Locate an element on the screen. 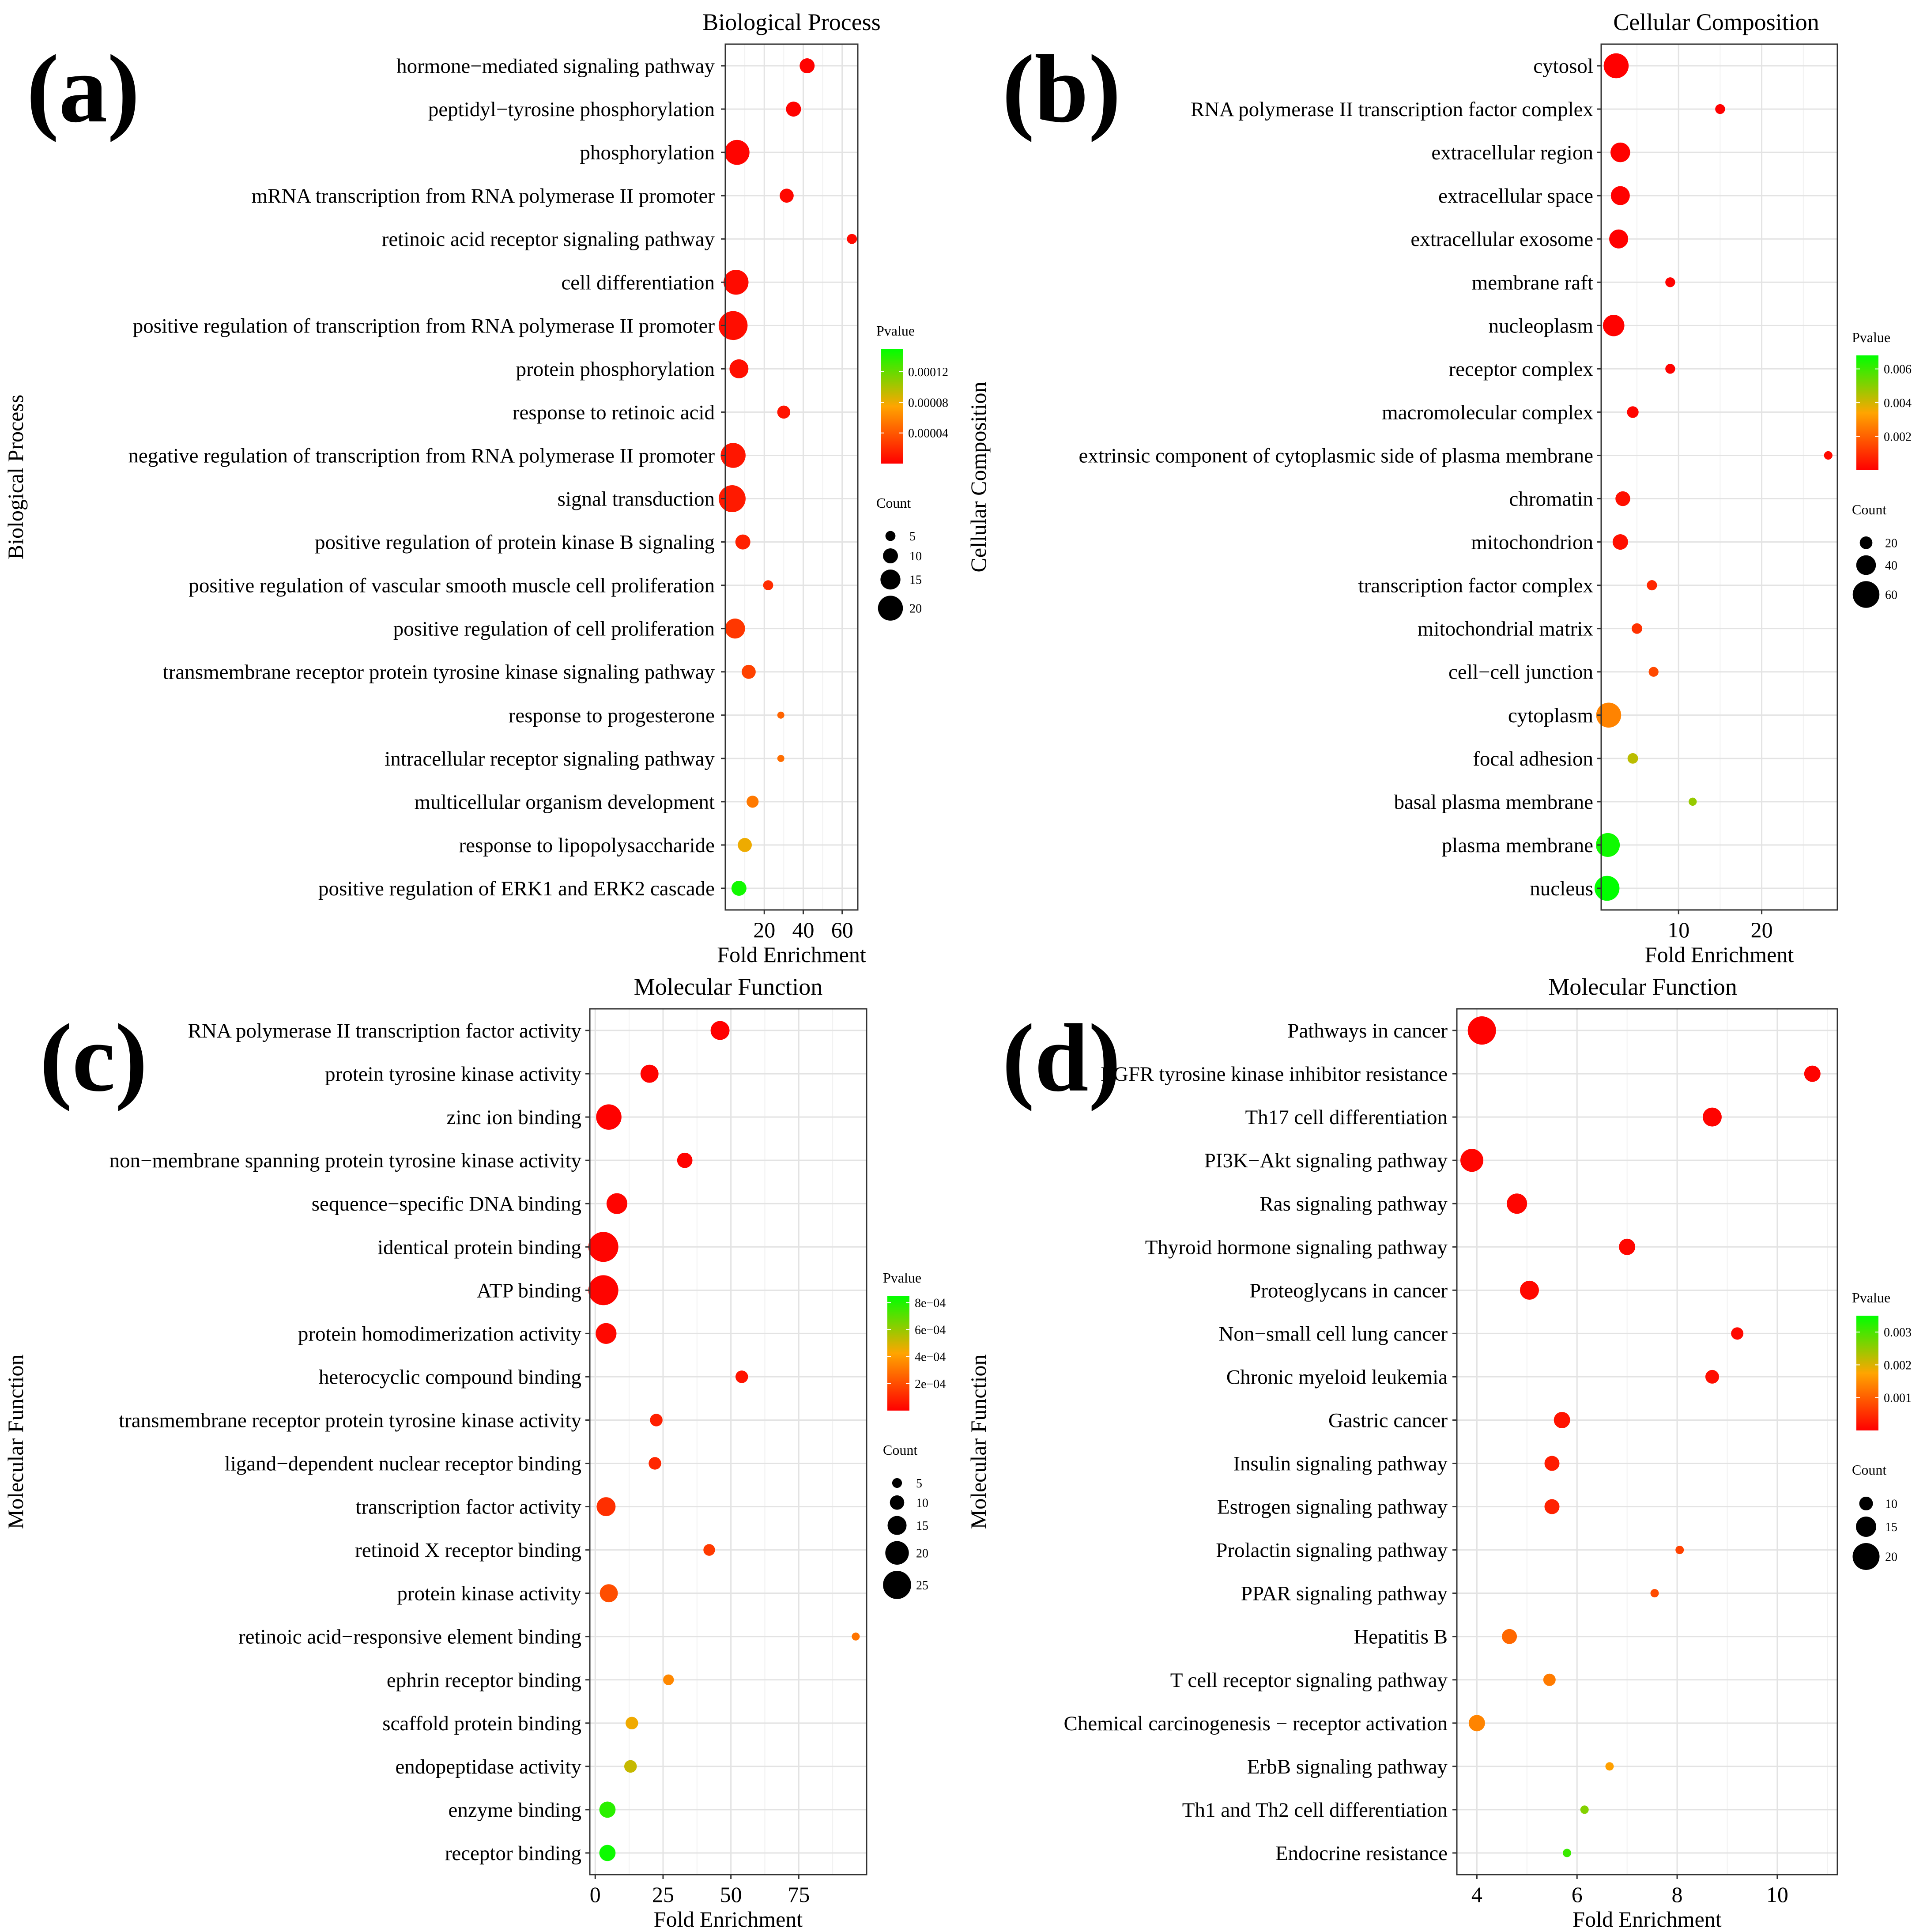 The height and width of the screenshot is (1932, 1927). legend-count-title: Count is located at coordinates (1869, 509).